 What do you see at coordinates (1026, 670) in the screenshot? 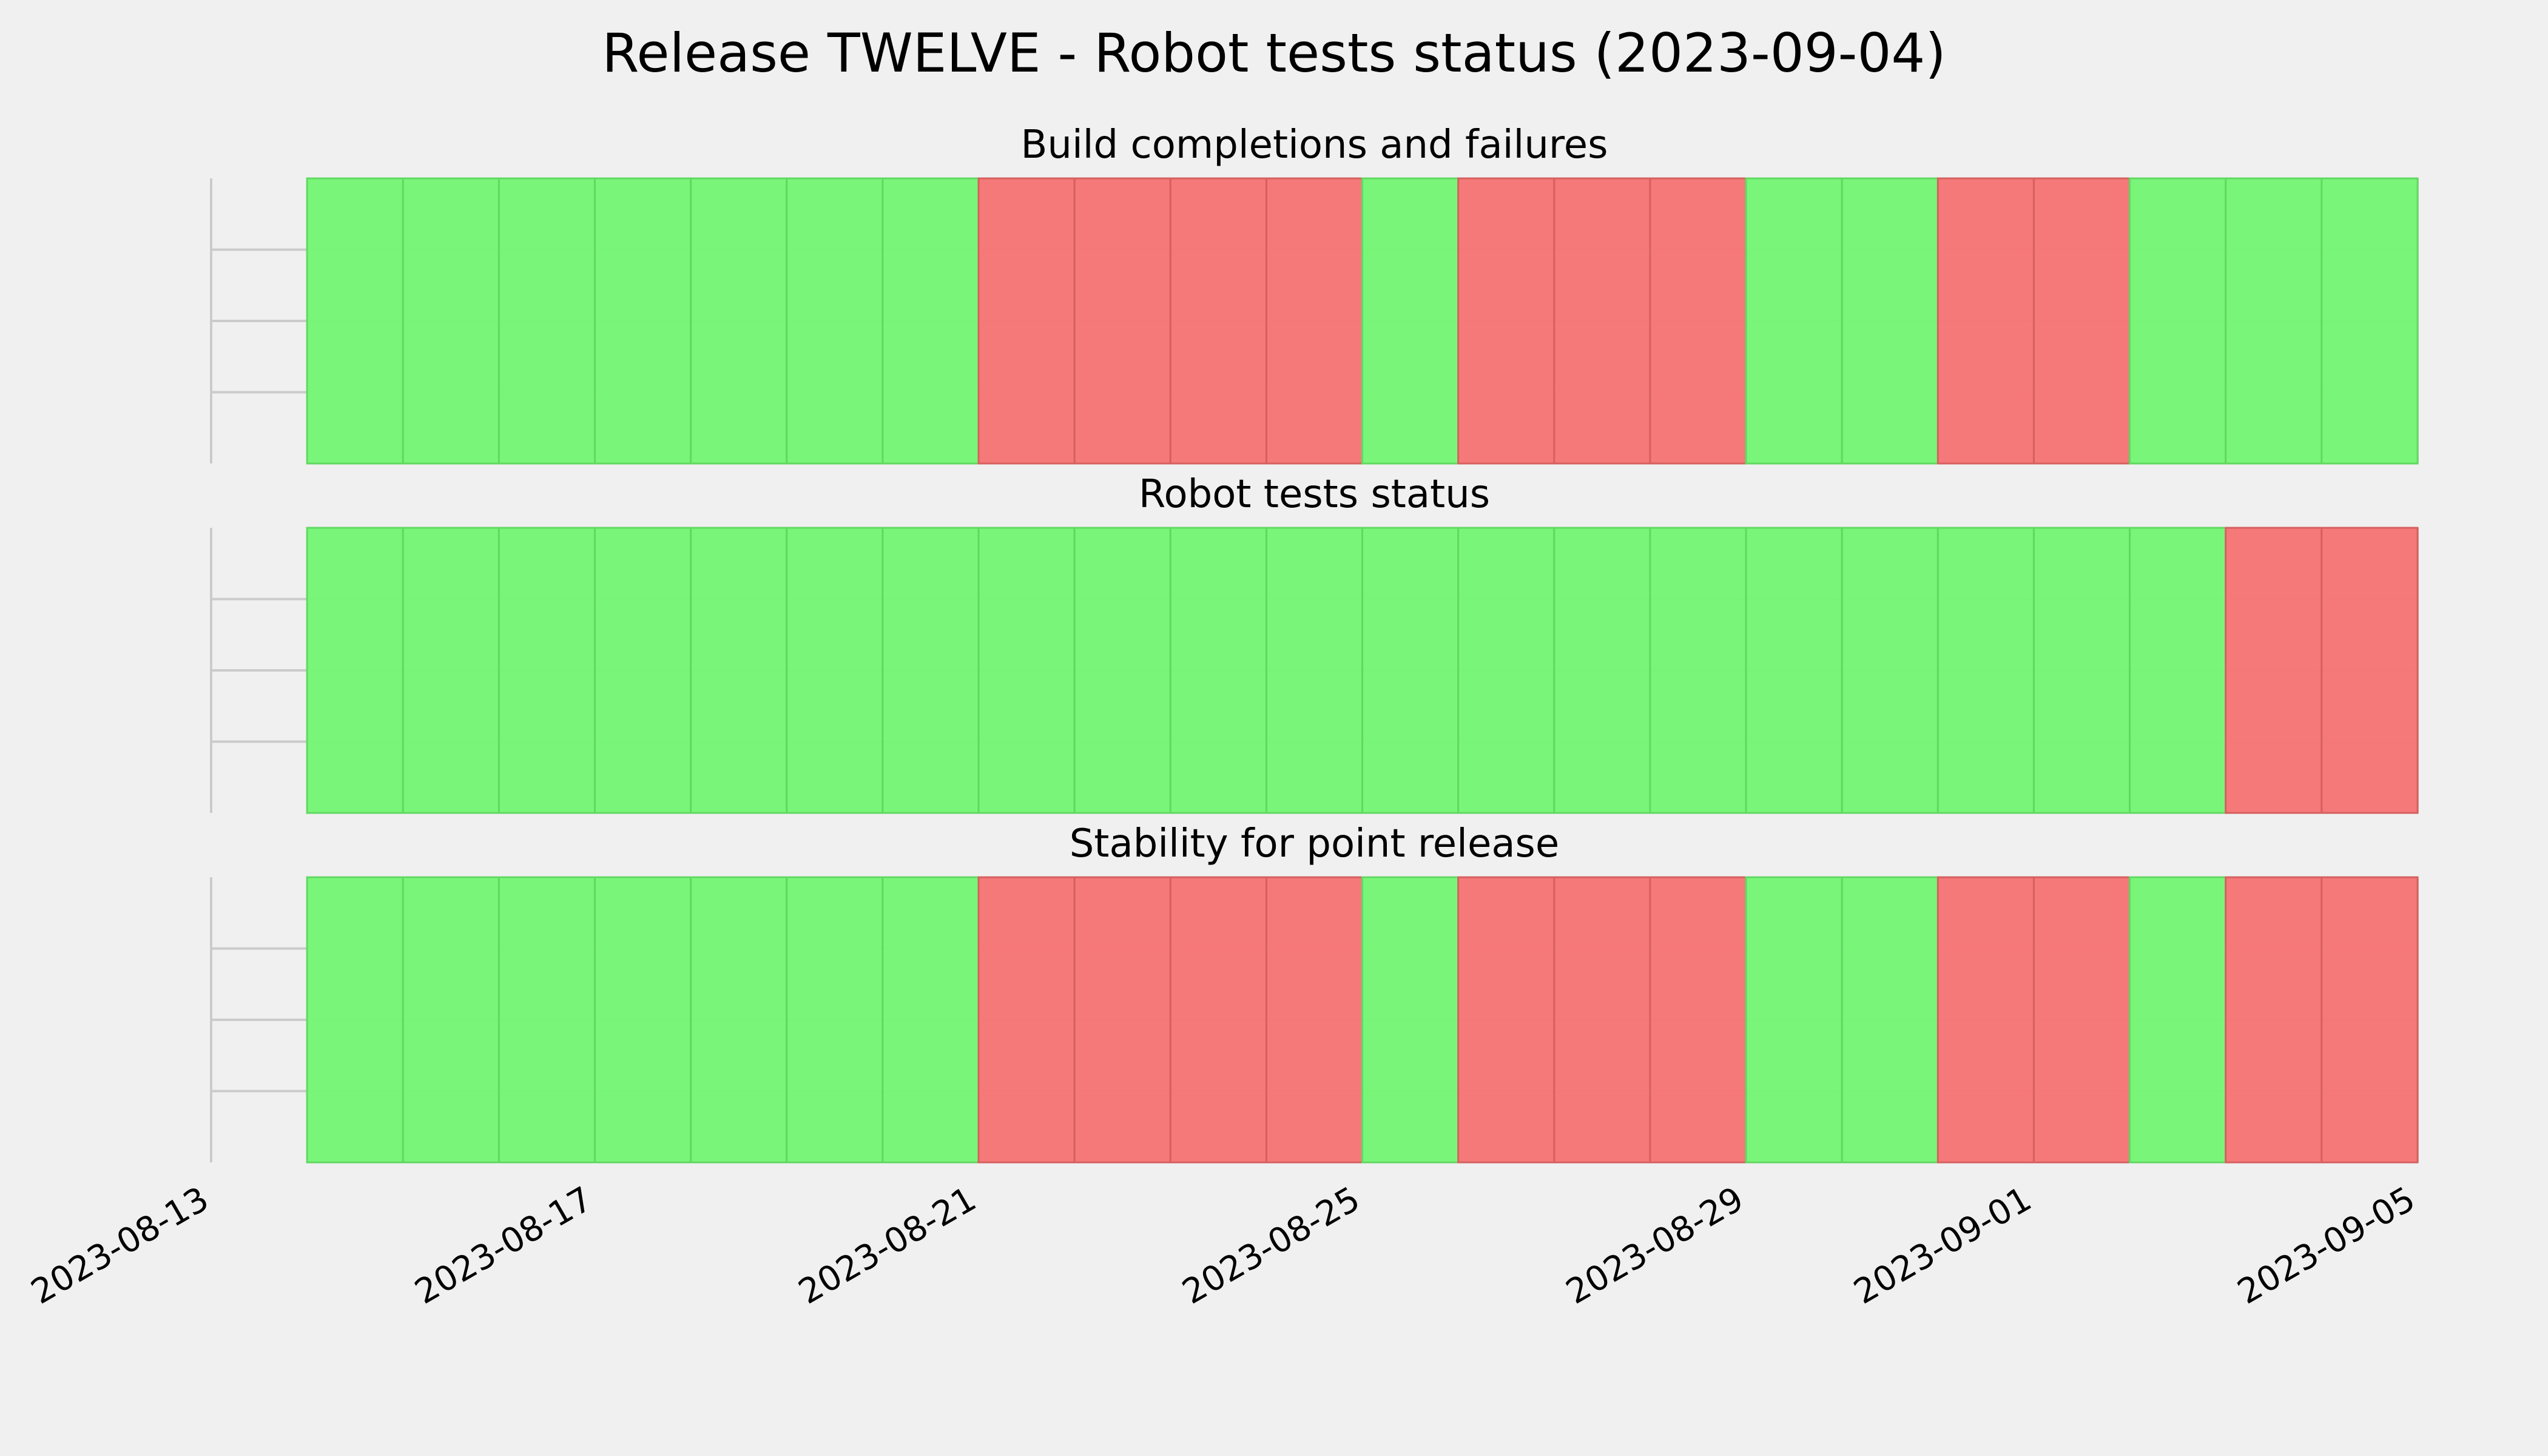
I see `status-bar-2023-08-21-pass` at bounding box center [1026, 670].